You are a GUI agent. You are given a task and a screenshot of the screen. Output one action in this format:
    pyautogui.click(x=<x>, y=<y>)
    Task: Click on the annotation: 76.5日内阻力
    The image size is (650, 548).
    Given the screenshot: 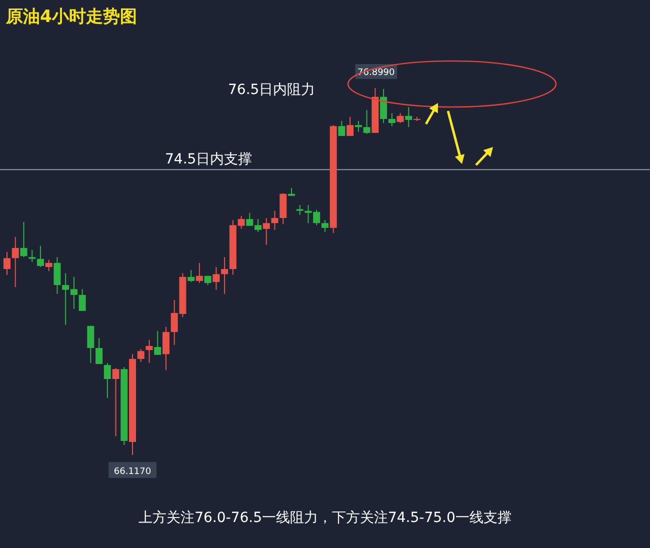 What is the action you would take?
    pyautogui.click(x=272, y=90)
    